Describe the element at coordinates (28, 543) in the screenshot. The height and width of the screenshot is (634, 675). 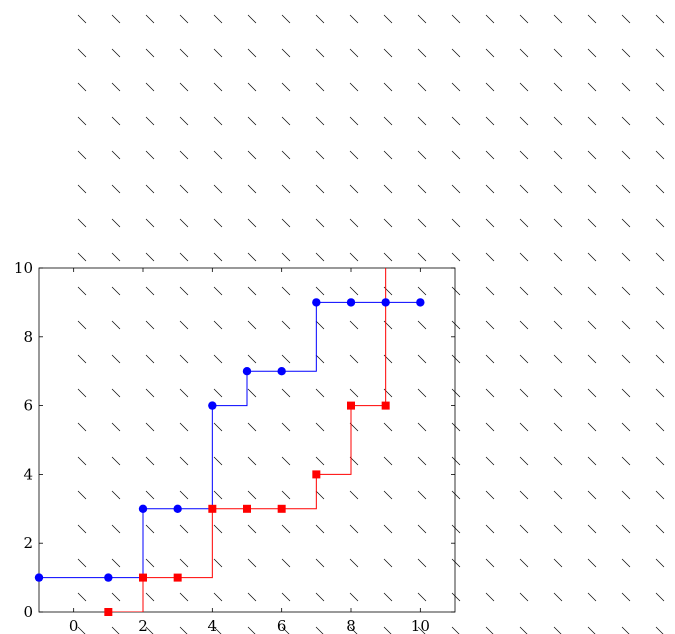
I see `y-tick-label: 2` at that location.